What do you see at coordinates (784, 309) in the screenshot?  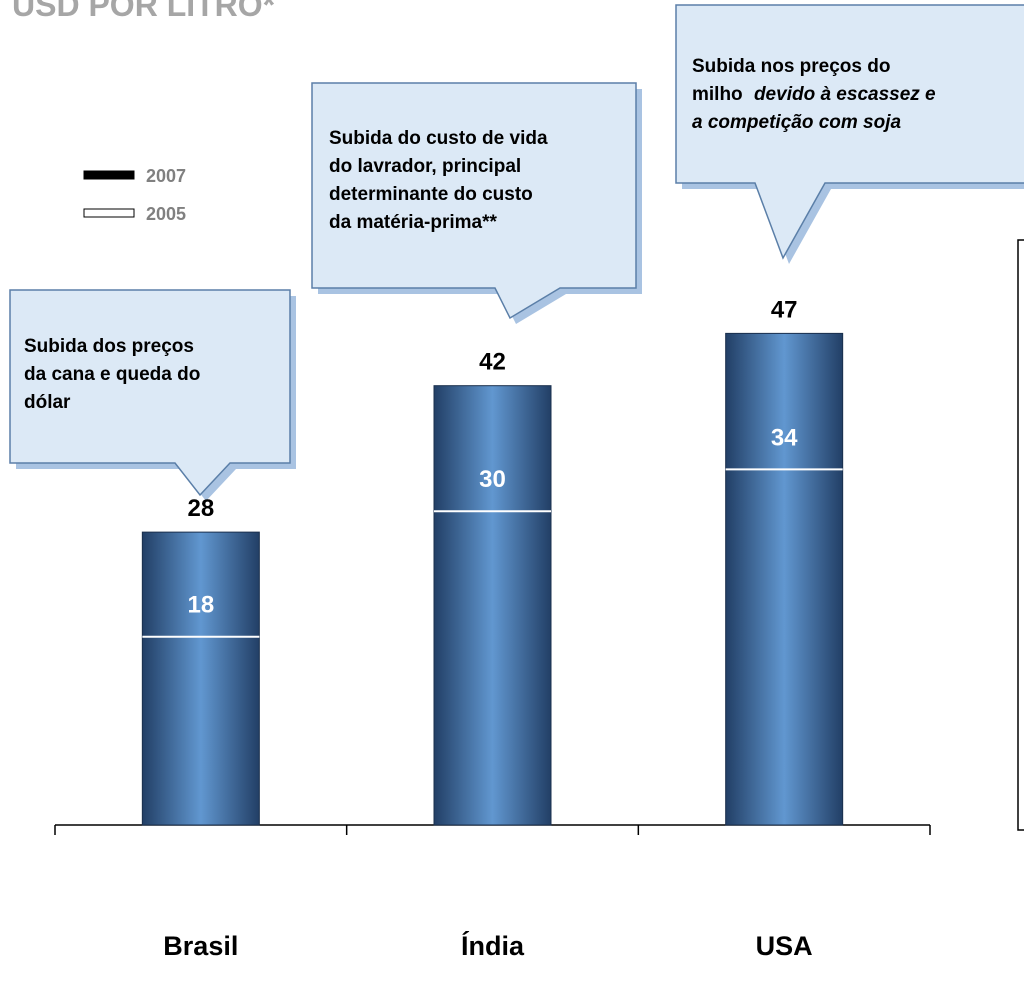 I see `value-label: 47` at bounding box center [784, 309].